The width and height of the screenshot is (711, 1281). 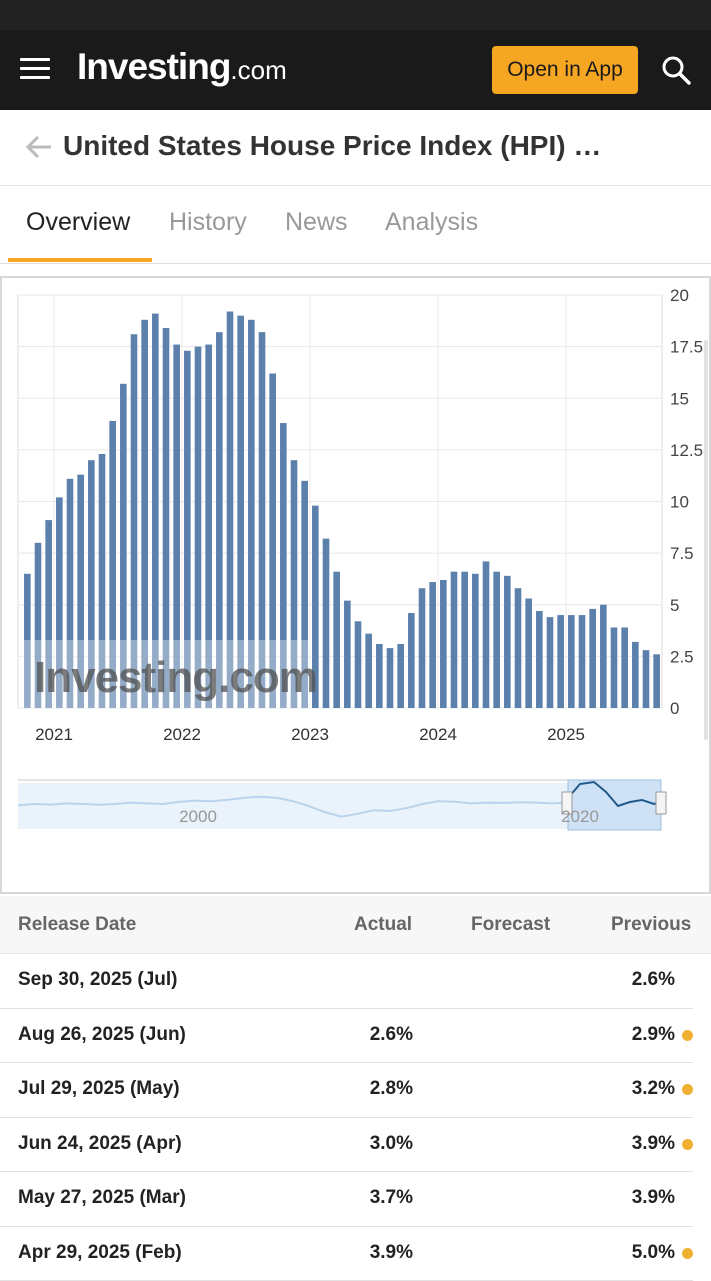 I want to click on y-tick-label: 7.5, so click(x=682, y=553).